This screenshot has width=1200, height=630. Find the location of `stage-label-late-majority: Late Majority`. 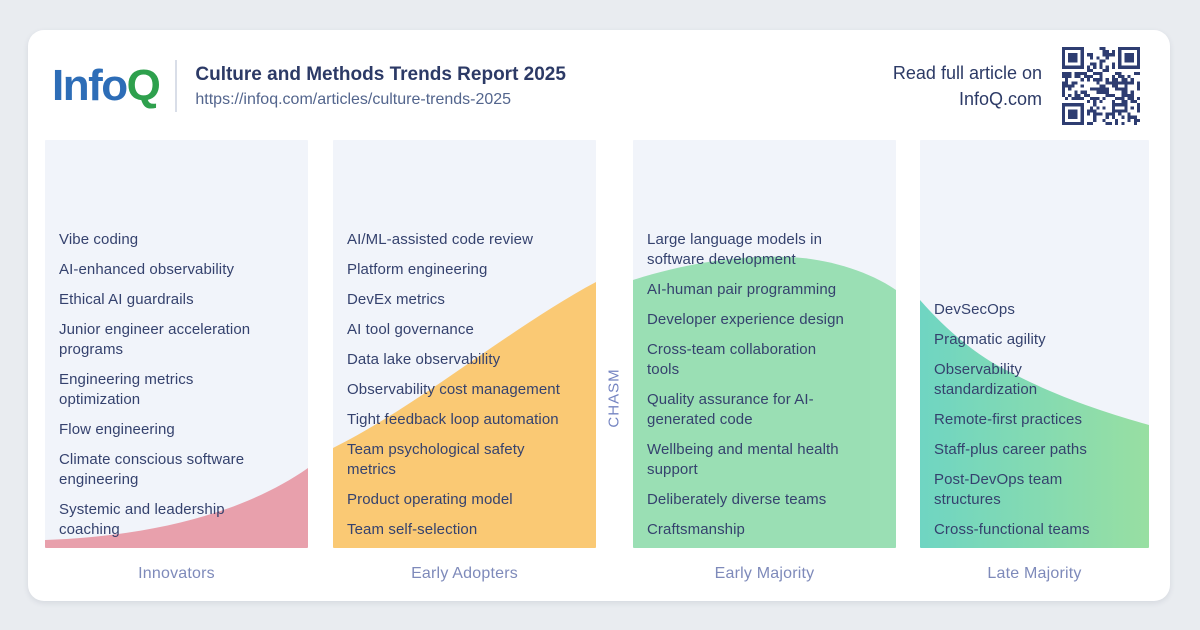

stage-label-late-majority: Late Majority is located at coordinates (1034, 573).